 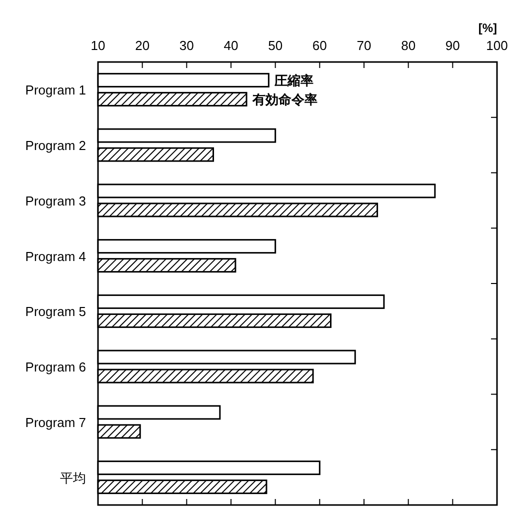 What do you see at coordinates (275, 45) in the screenshot?
I see `x-tick-label: 50` at bounding box center [275, 45].